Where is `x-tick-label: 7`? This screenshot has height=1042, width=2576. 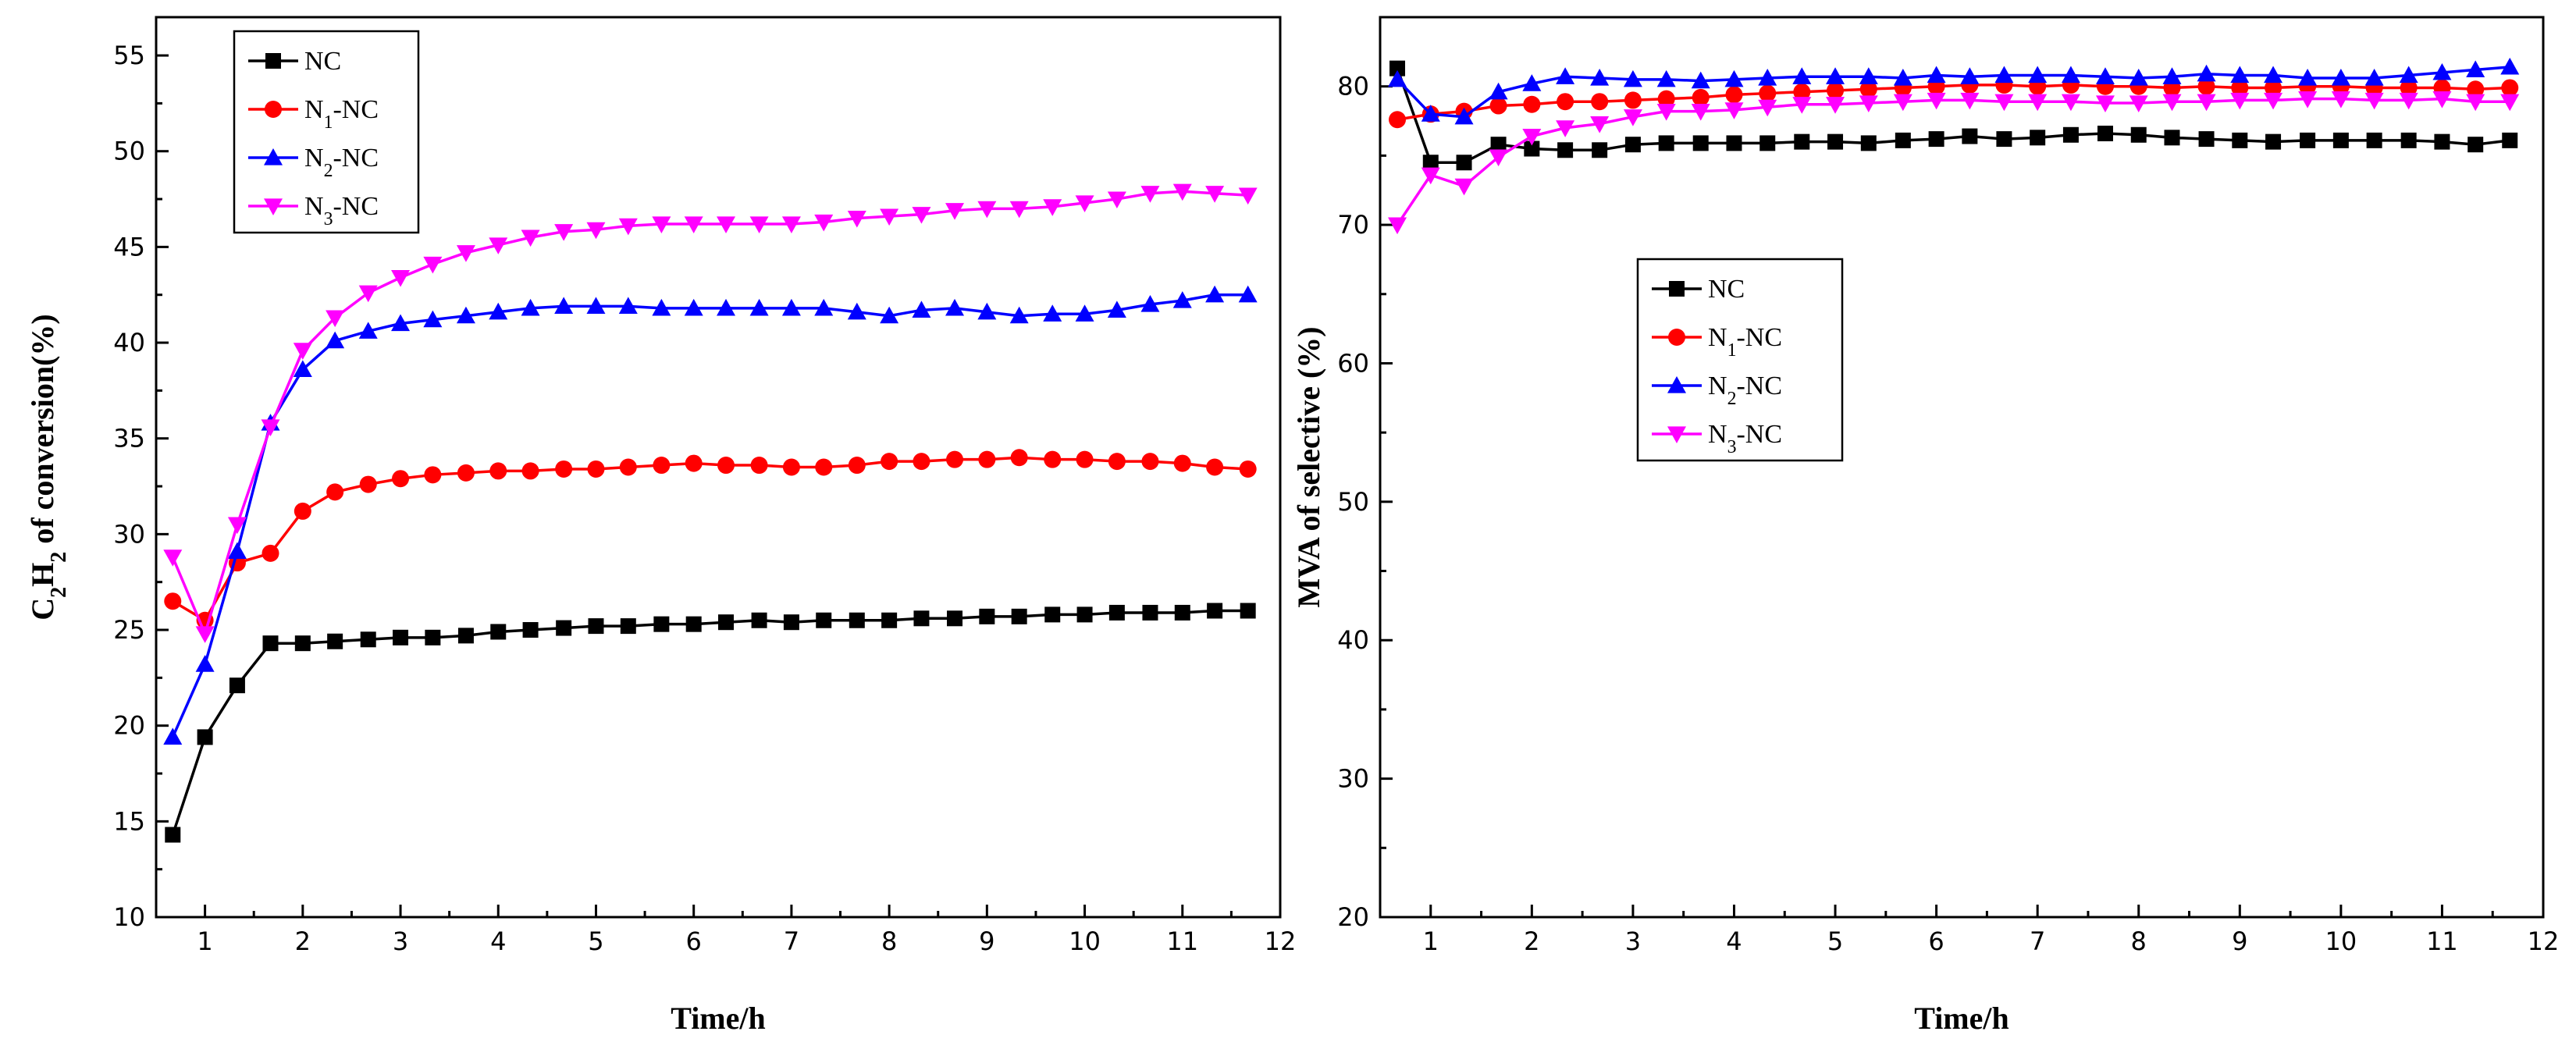
x-tick-label: 7 is located at coordinates (791, 941).